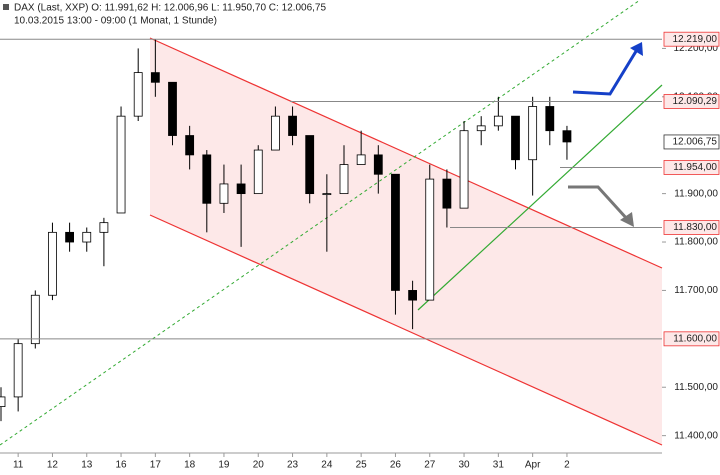 The height and width of the screenshot is (475, 720). What do you see at coordinates (696, 387) in the screenshot?
I see `y-tick-label: 11.500,00` at bounding box center [696, 387].